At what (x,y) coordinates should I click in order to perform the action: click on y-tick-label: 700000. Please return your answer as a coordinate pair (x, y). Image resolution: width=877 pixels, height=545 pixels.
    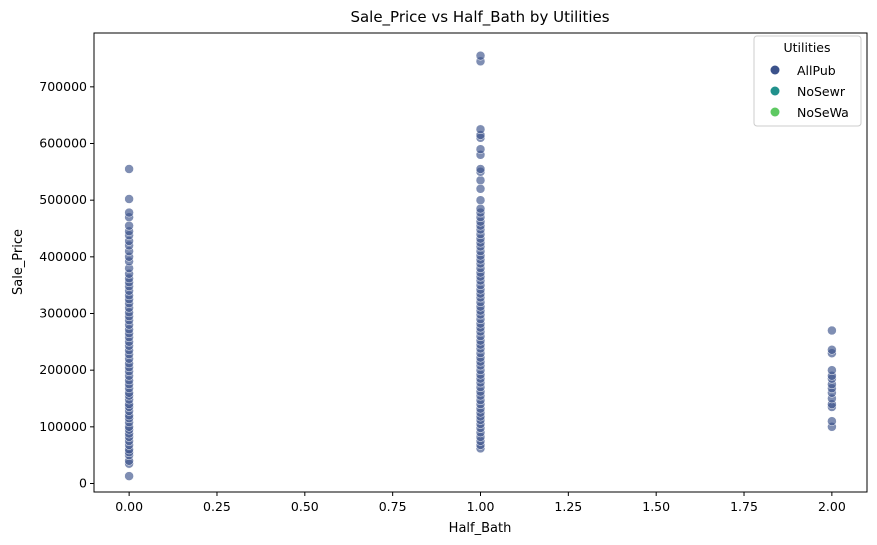
    Looking at the image, I should click on (63, 86).